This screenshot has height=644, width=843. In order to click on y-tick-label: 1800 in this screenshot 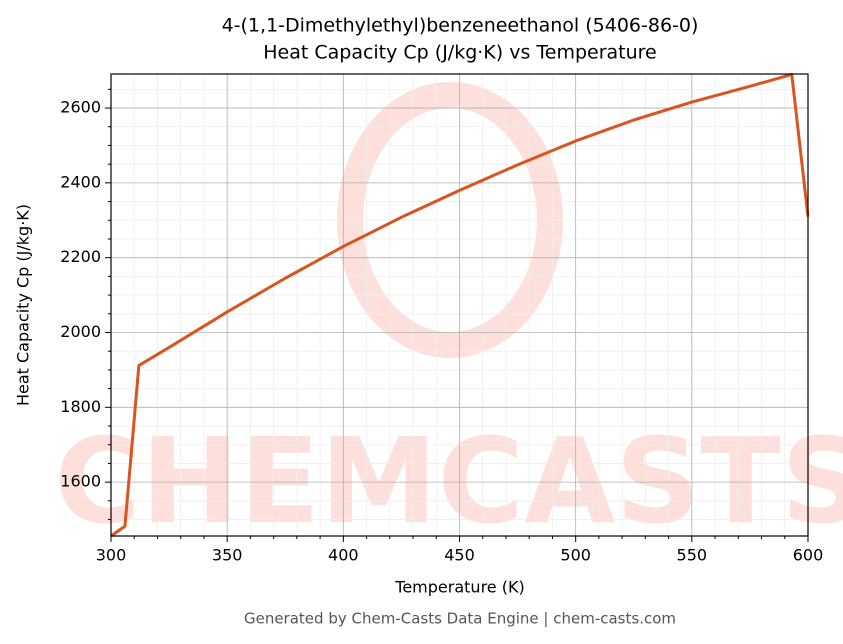, I will do `click(80, 406)`.